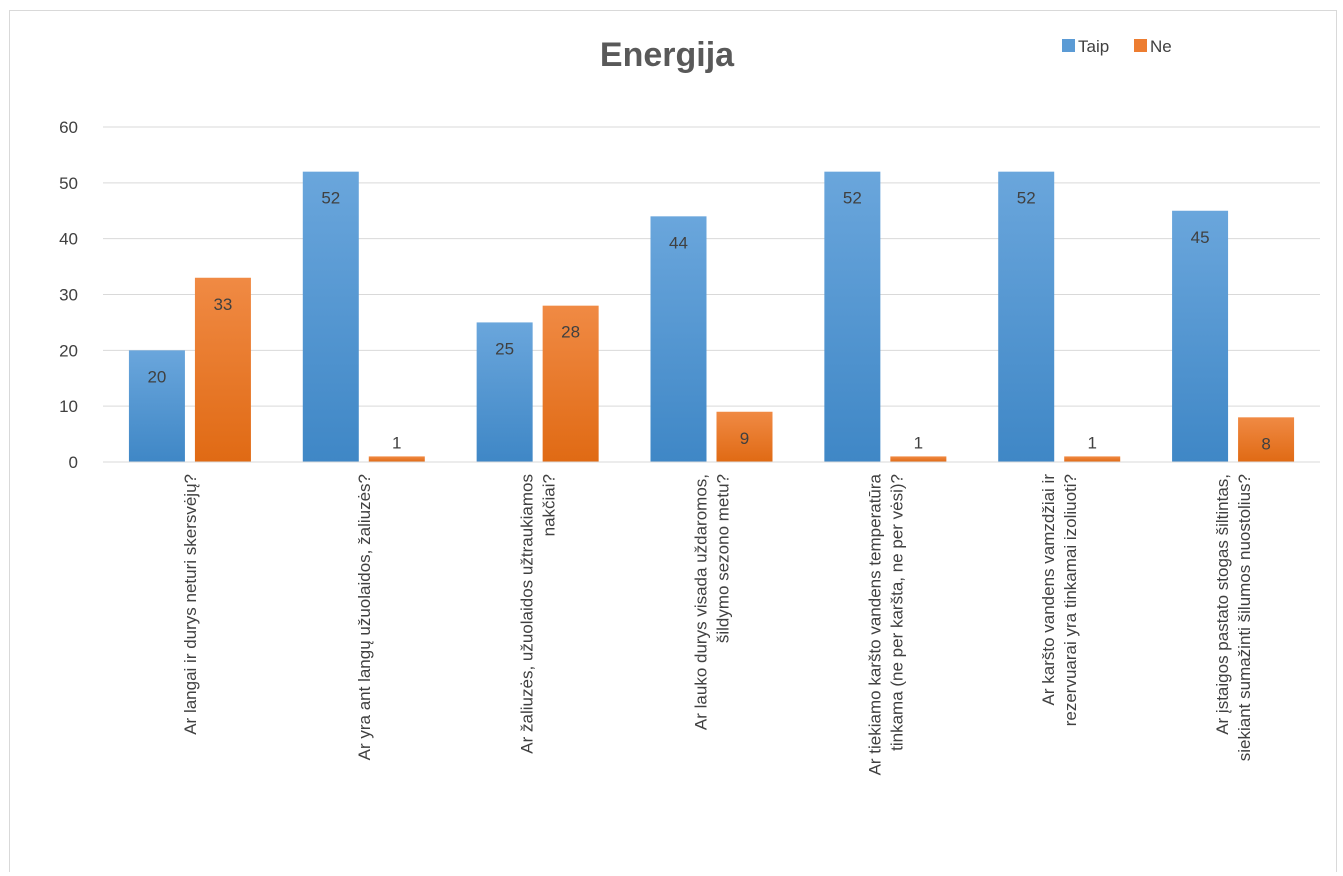  I want to click on data-label: 45, so click(1200, 237).